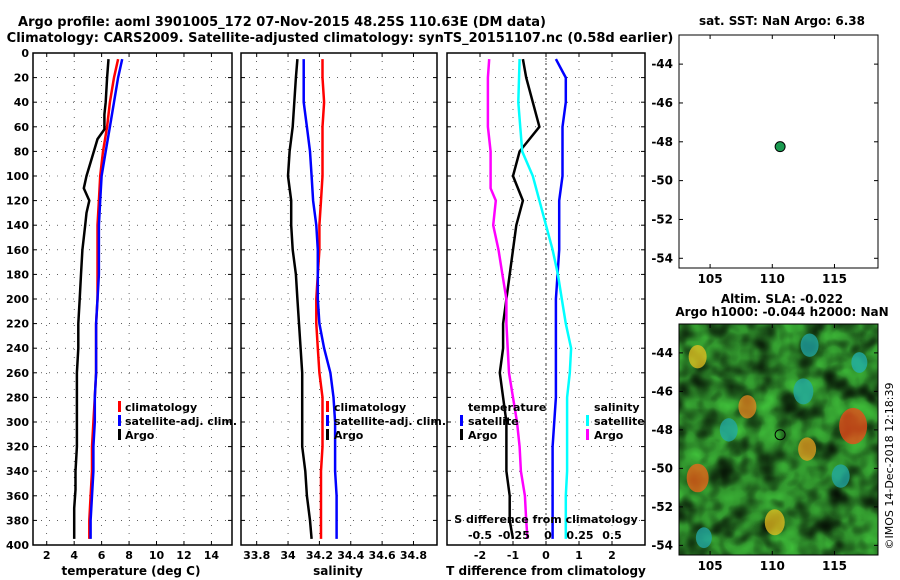  I want to click on sla-map-title-2: Argo h1000: -0.044 h2000: NaN, so click(781, 312).